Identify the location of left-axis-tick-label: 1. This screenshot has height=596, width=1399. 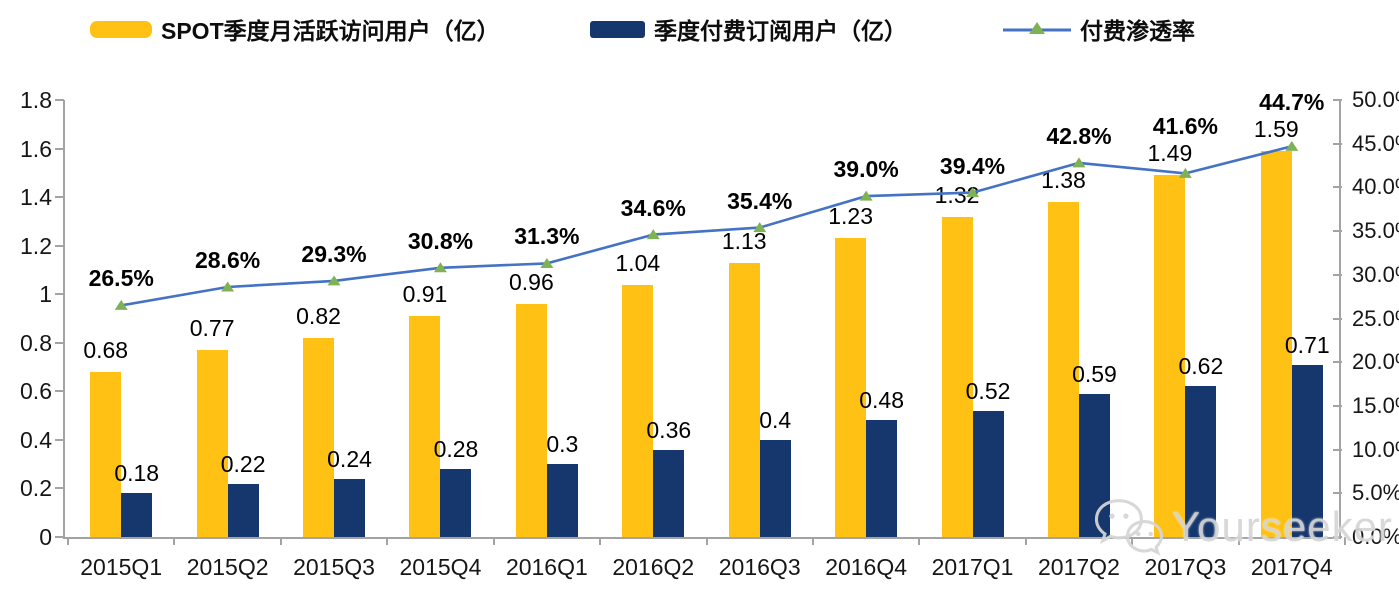
(45, 294).